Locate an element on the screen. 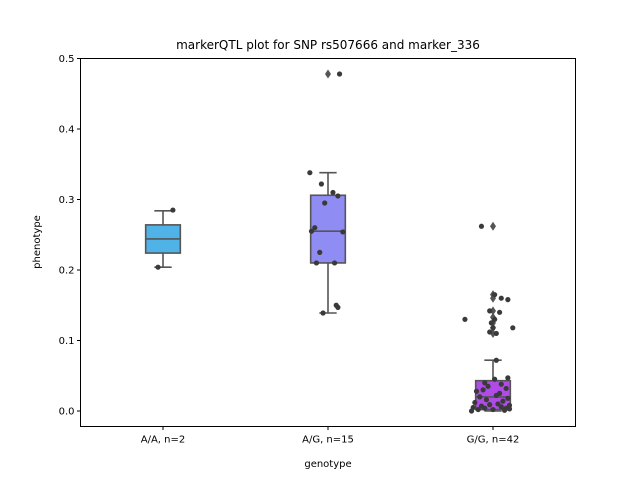 This screenshot has width=640, height=480. y-tick-label: 0.1 is located at coordinates (67, 341).